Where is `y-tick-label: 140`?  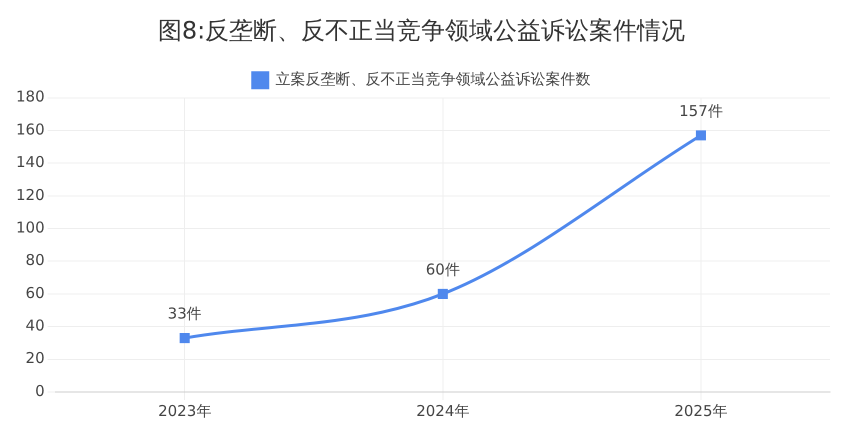 y-tick-label: 140 is located at coordinates (30, 162).